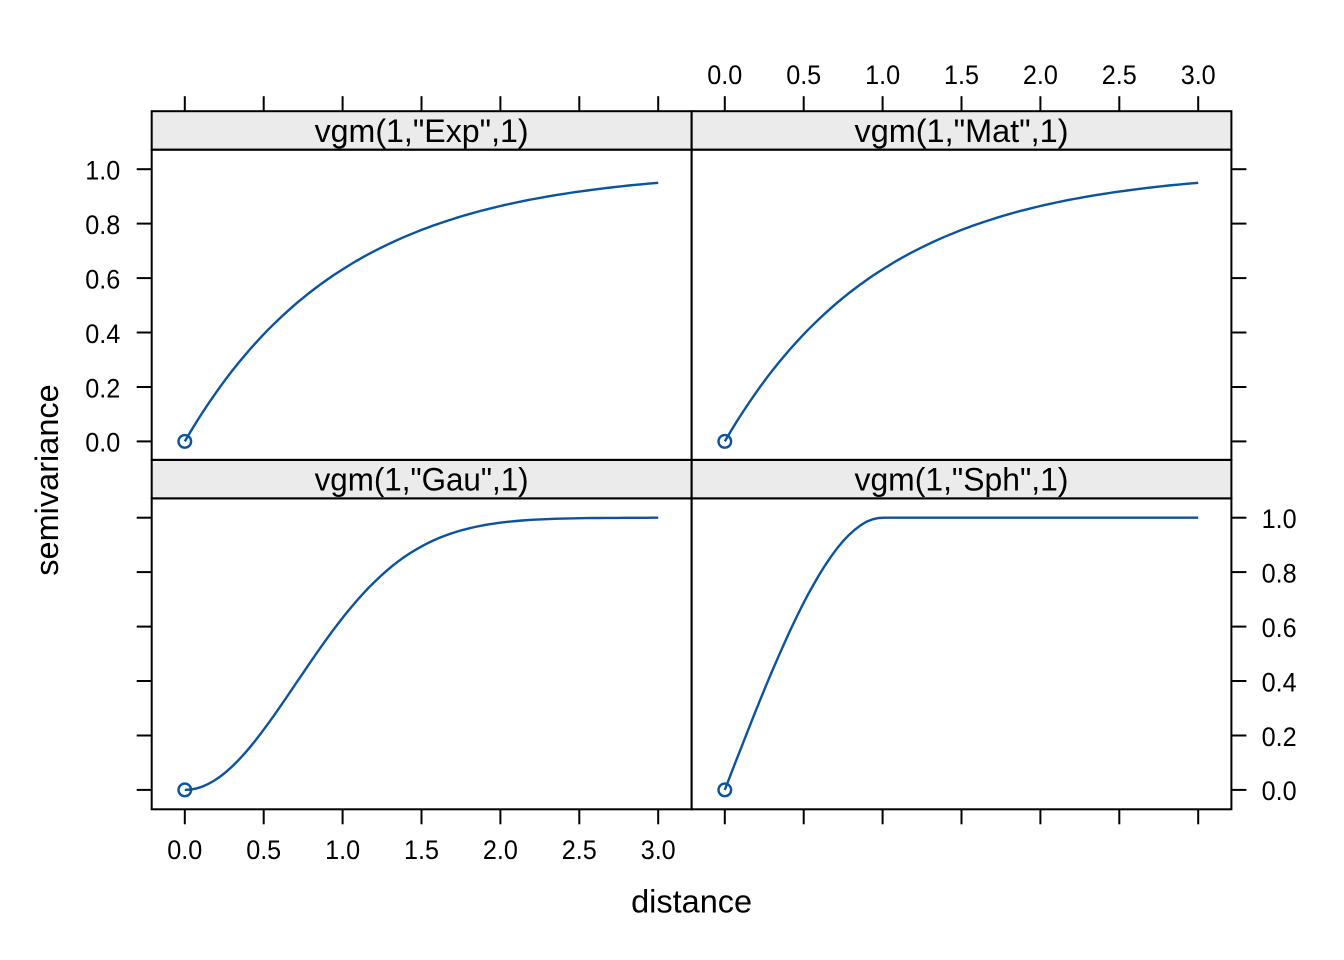  I want to click on svg-text: semivariance, so click(47, 479).